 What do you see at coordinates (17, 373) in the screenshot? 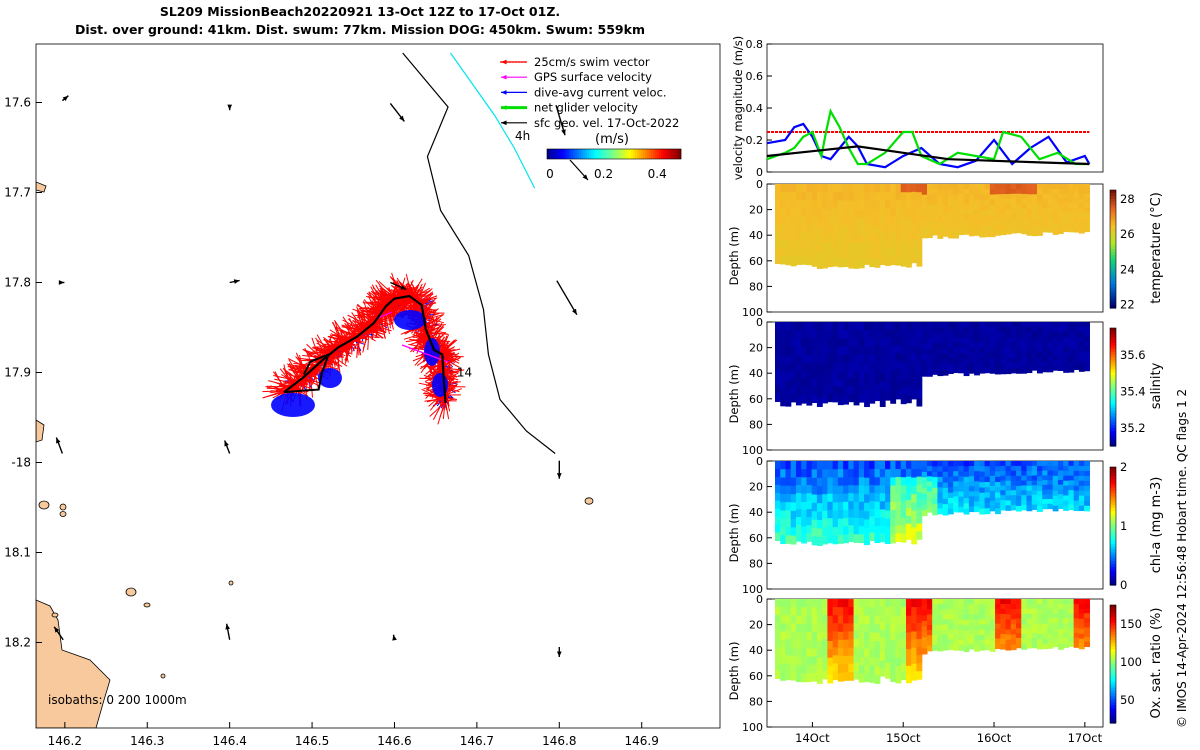
I see `map-y-tick-label: 17.9` at bounding box center [17, 373].